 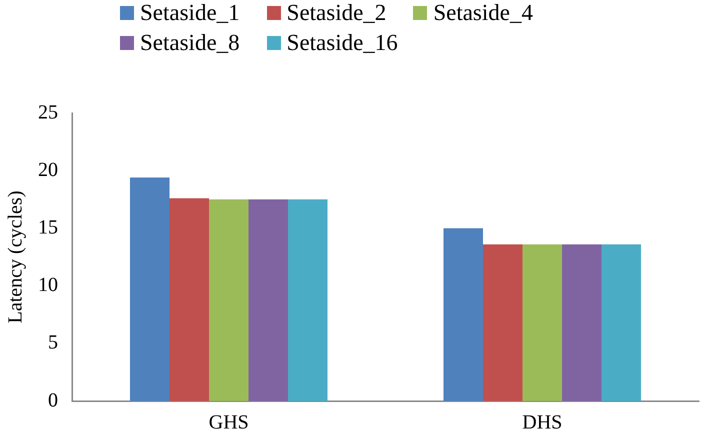 I want to click on y-tick-label: 0, so click(x=53, y=400).